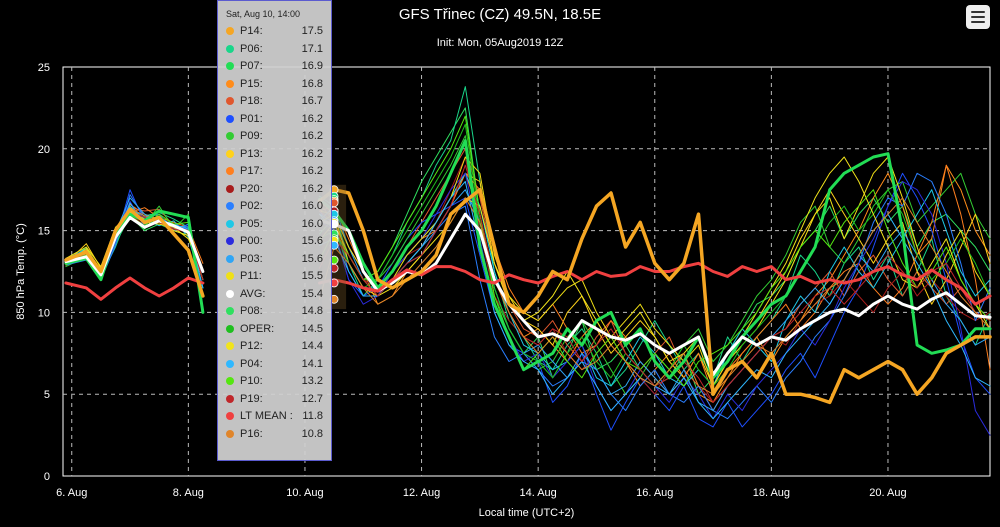  What do you see at coordinates (251, 31) in the screenshot?
I see `tooltip-series-name: P14:` at bounding box center [251, 31].